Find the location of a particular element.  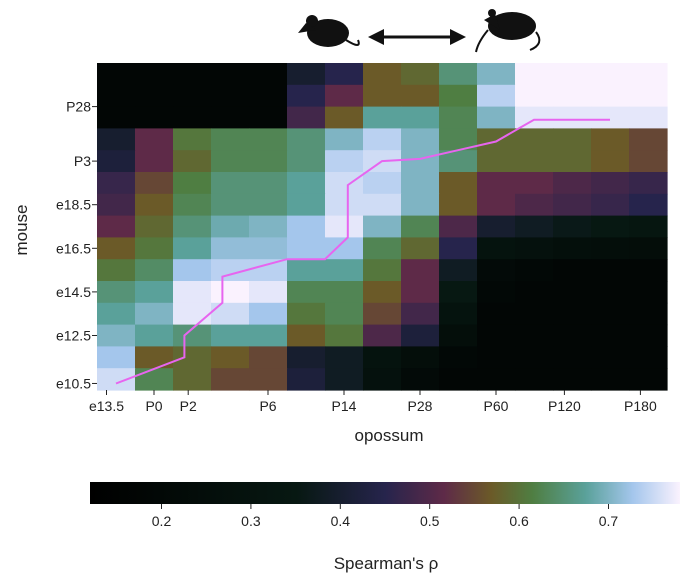

colorbar-ticks: 0.2 0.3 0.4 0.5 0.6 0.7 is located at coordinates (385, 516).